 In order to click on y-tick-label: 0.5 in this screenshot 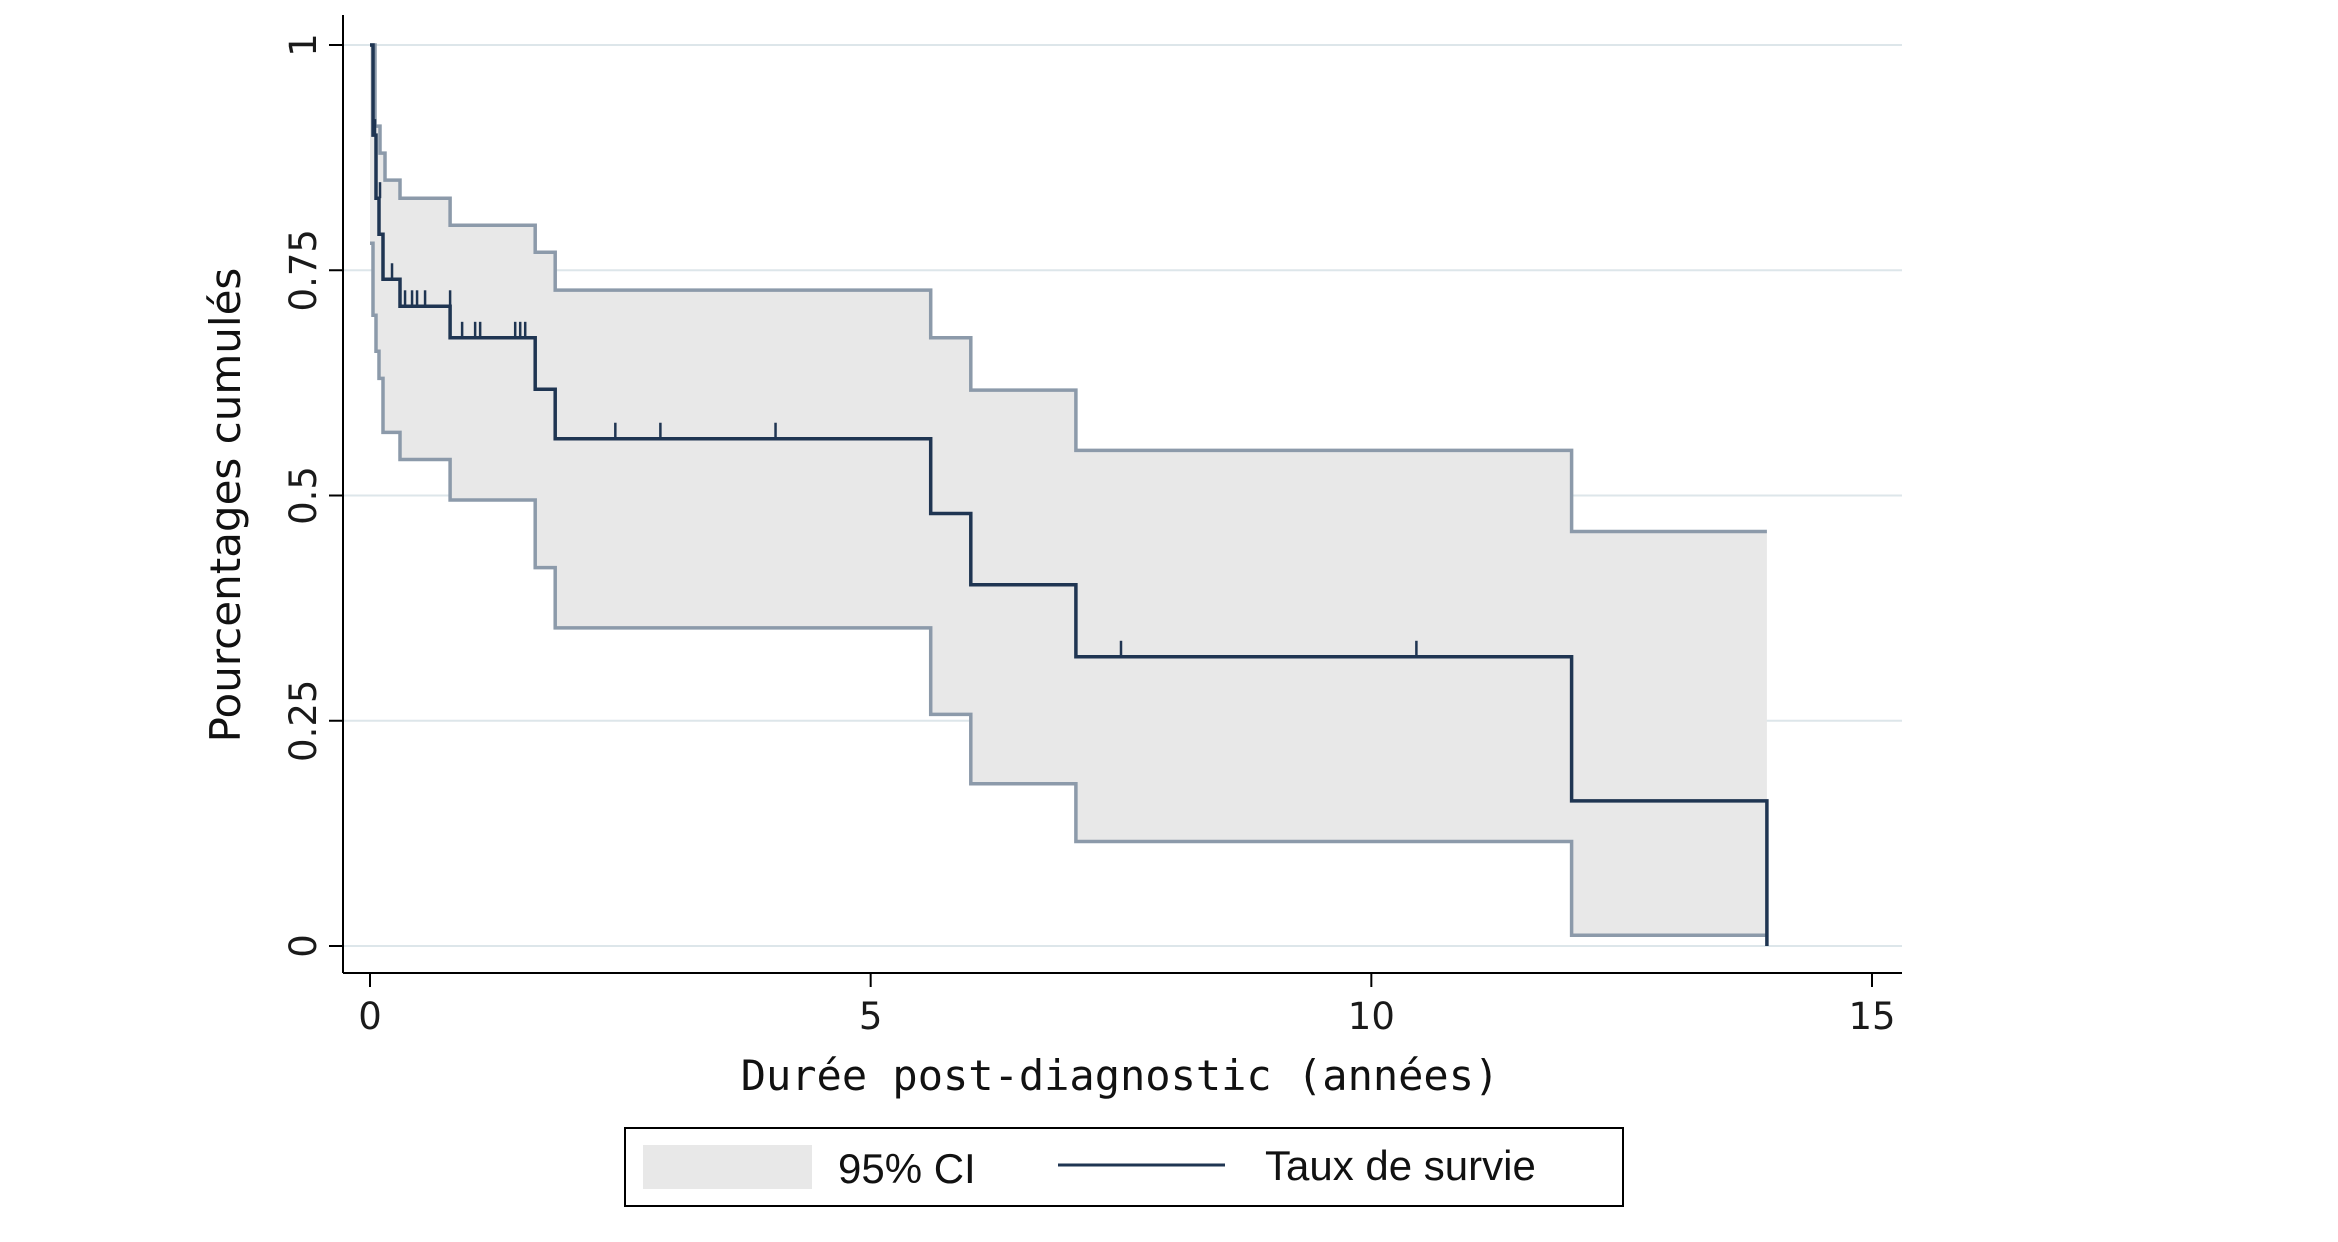, I will do `click(303, 495)`.